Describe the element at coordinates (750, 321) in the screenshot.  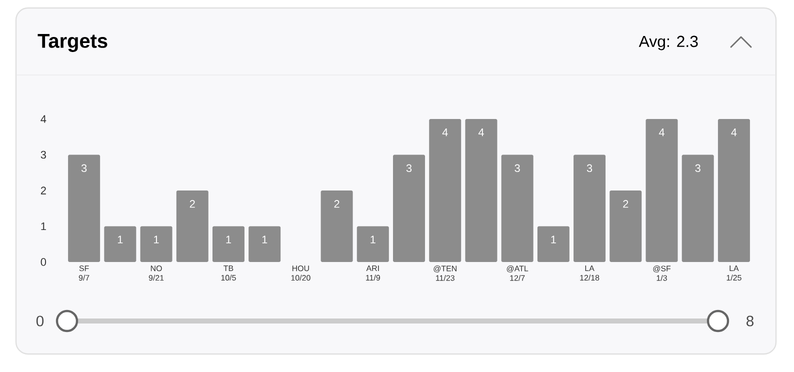
I see `text: 8` at that location.